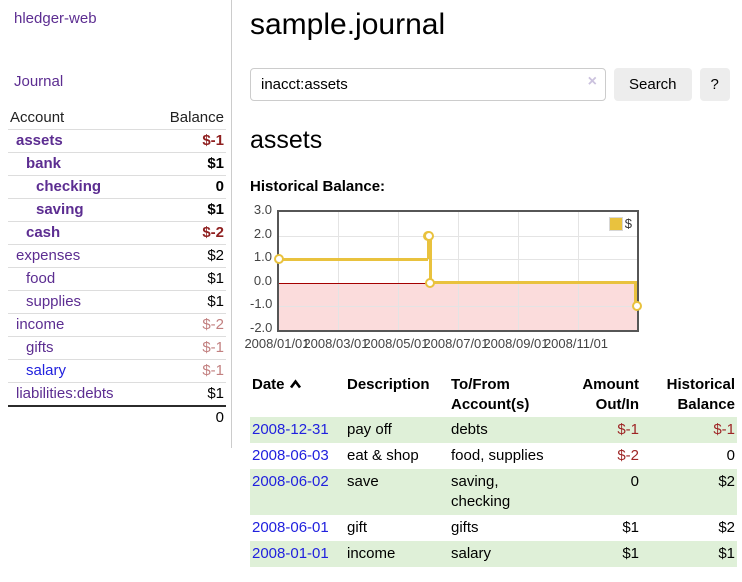 The height and width of the screenshot is (582, 742). I want to click on account-balance: 0, so click(187, 187).